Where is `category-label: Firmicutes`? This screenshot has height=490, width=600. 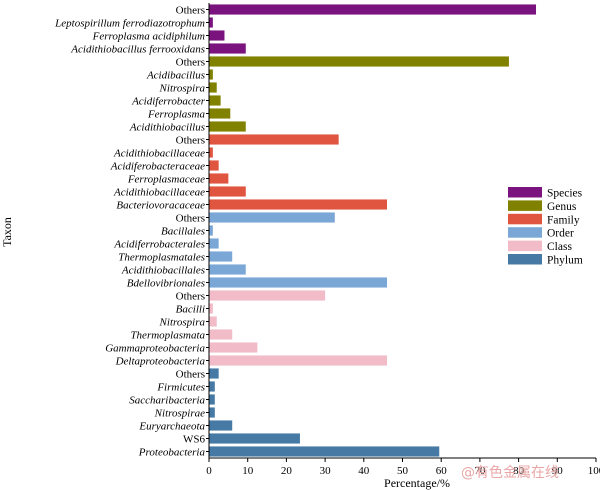 category-label: Firmicutes is located at coordinates (180, 388).